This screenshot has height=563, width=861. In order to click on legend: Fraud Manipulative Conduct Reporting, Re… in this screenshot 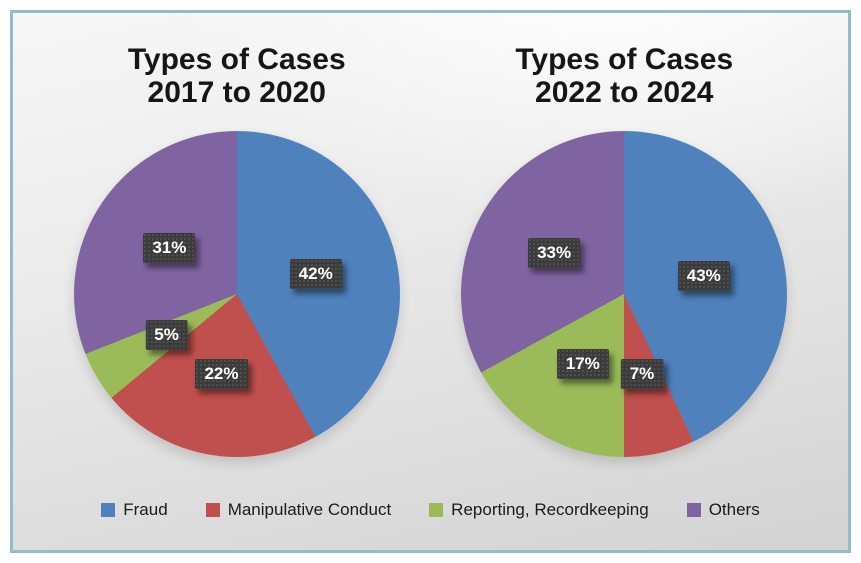, I will do `click(430, 525)`.